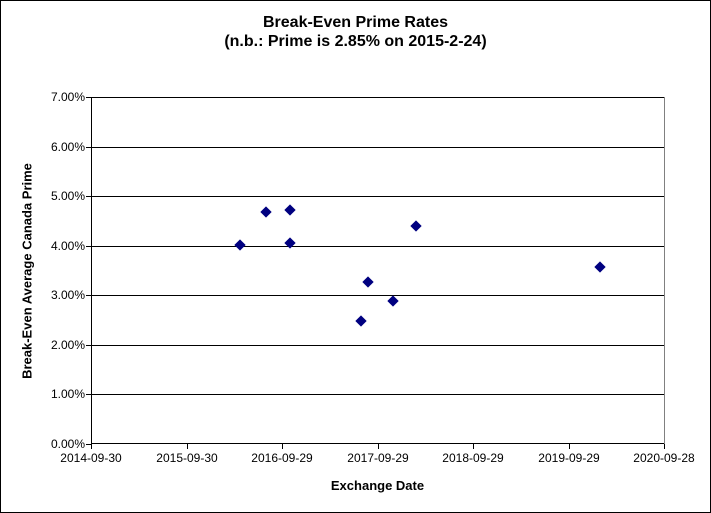  I want to click on y-tick-label: 1.00%, so click(67, 394).